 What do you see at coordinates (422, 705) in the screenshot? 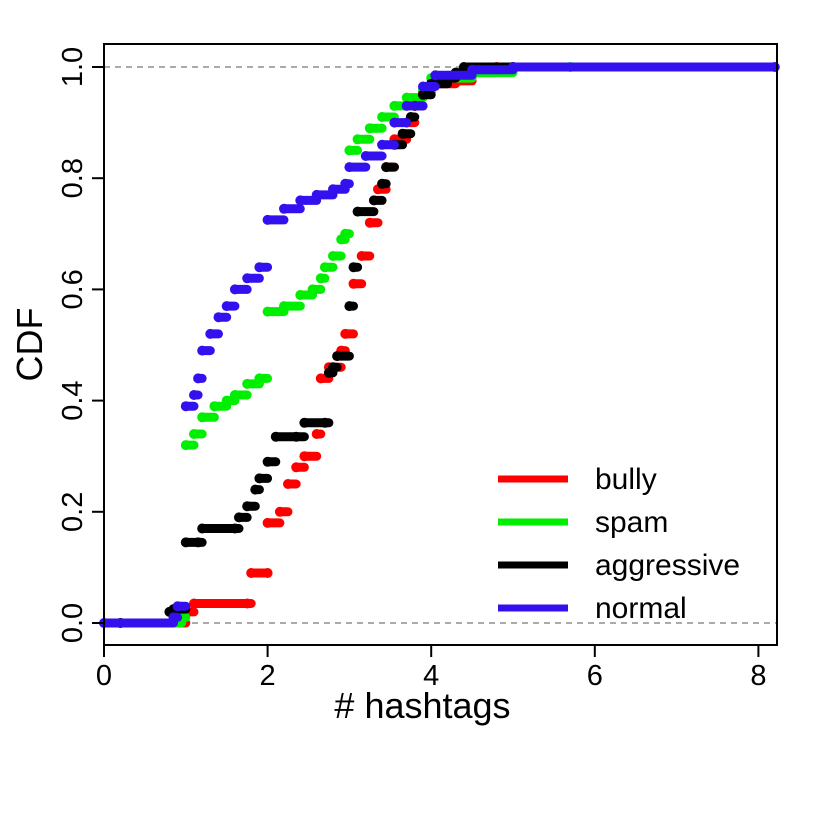
I see `x-axis-label: # hashtags` at bounding box center [422, 705].